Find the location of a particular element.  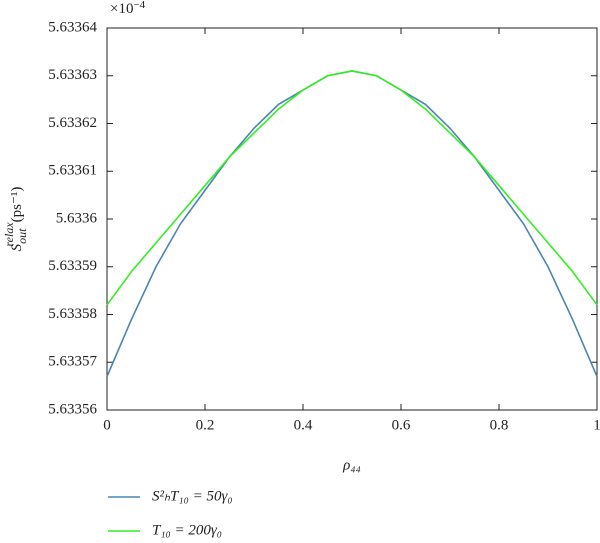

y-tick-label: 5.63356 is located at coordinates (72, 409).